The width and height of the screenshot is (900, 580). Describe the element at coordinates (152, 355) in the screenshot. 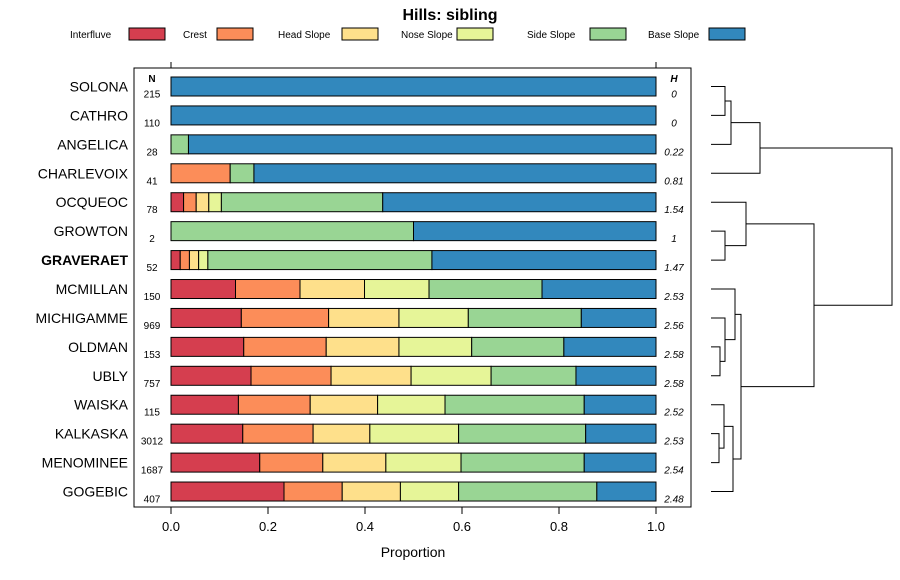

I see `row-n: 153` at that location.